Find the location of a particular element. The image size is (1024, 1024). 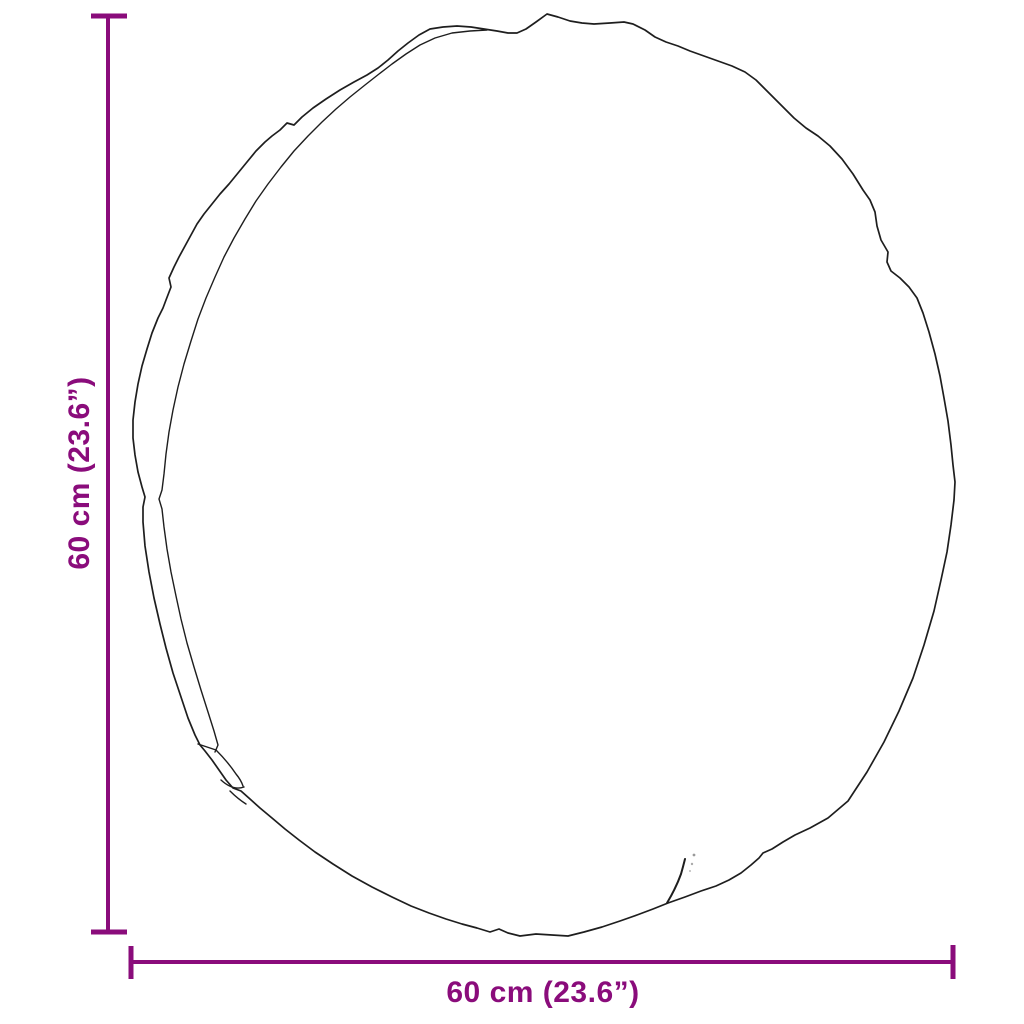

horizontal-dimension-label: 60 cm (23.6”) is located at coordinates (543, 992).